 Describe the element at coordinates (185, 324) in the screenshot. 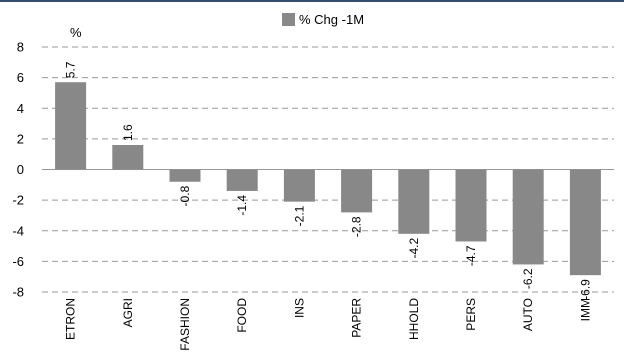

I see `x-tick-label: FASHION` at that location.